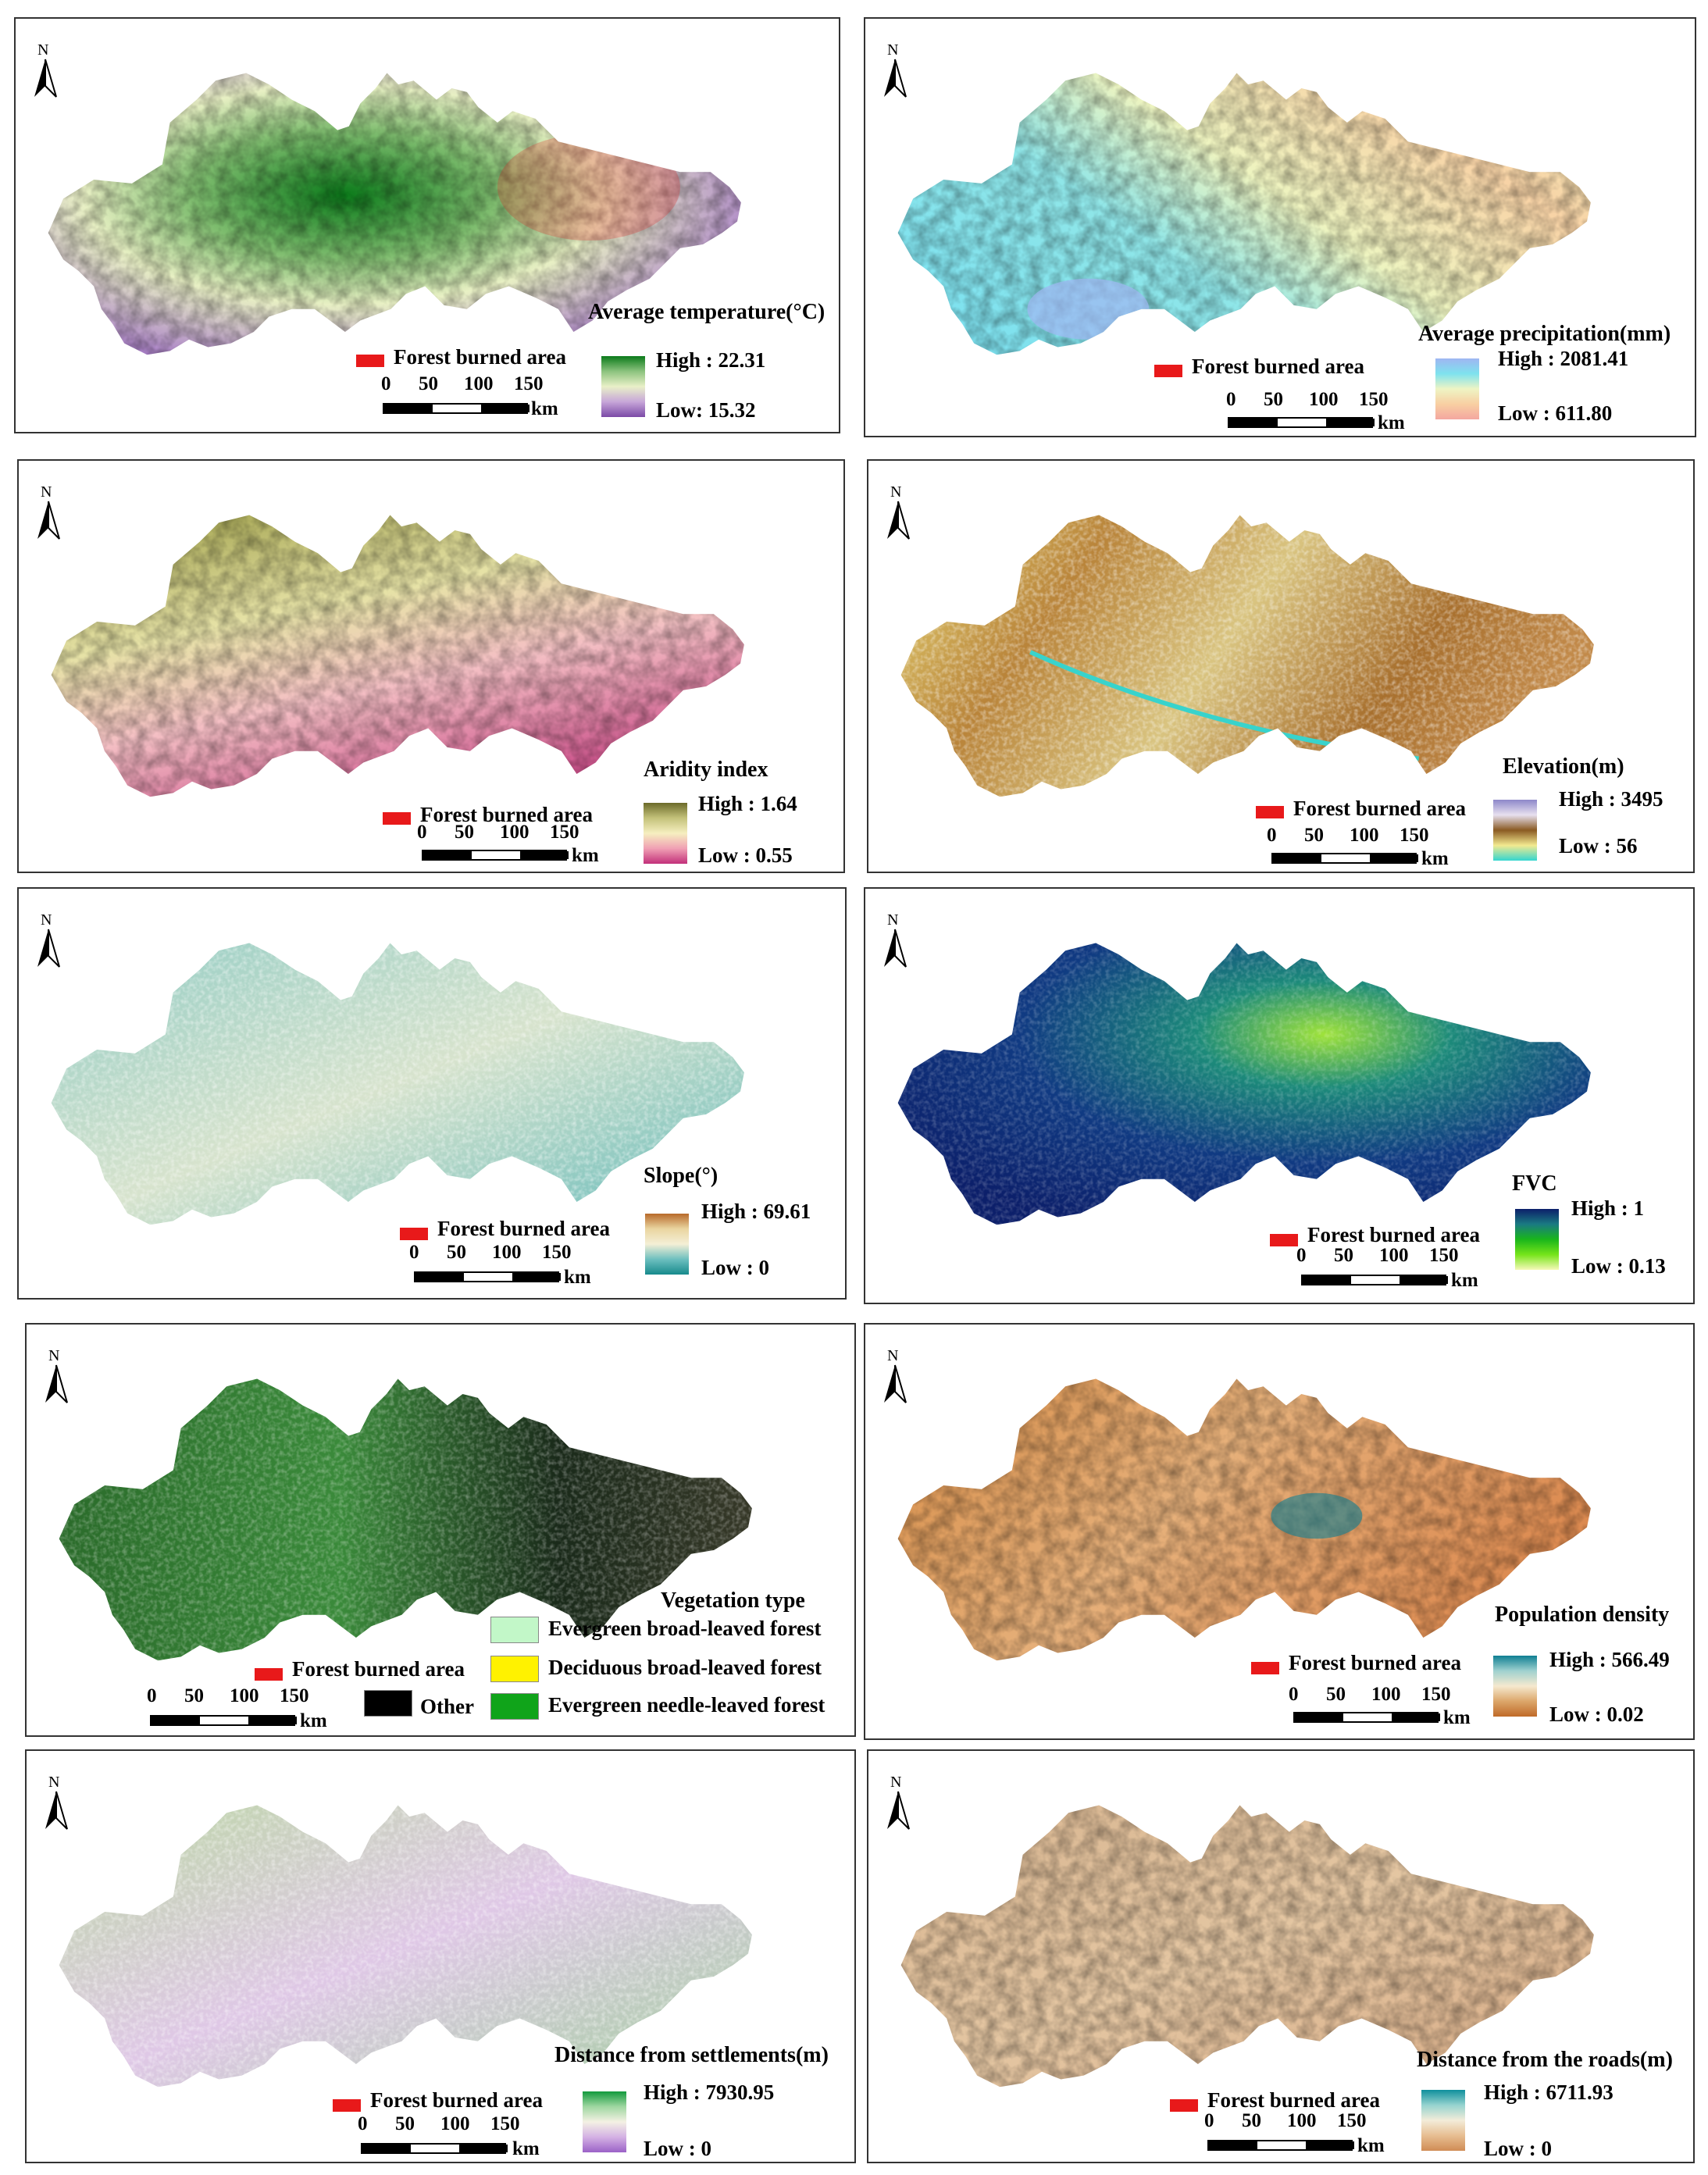 The width and height of the screenshot is (1708, 2175). What do you see at coordinates (388, 1703) in the screenshot?
I see `legend-swatch-other` at bounding box center [388, 1703].